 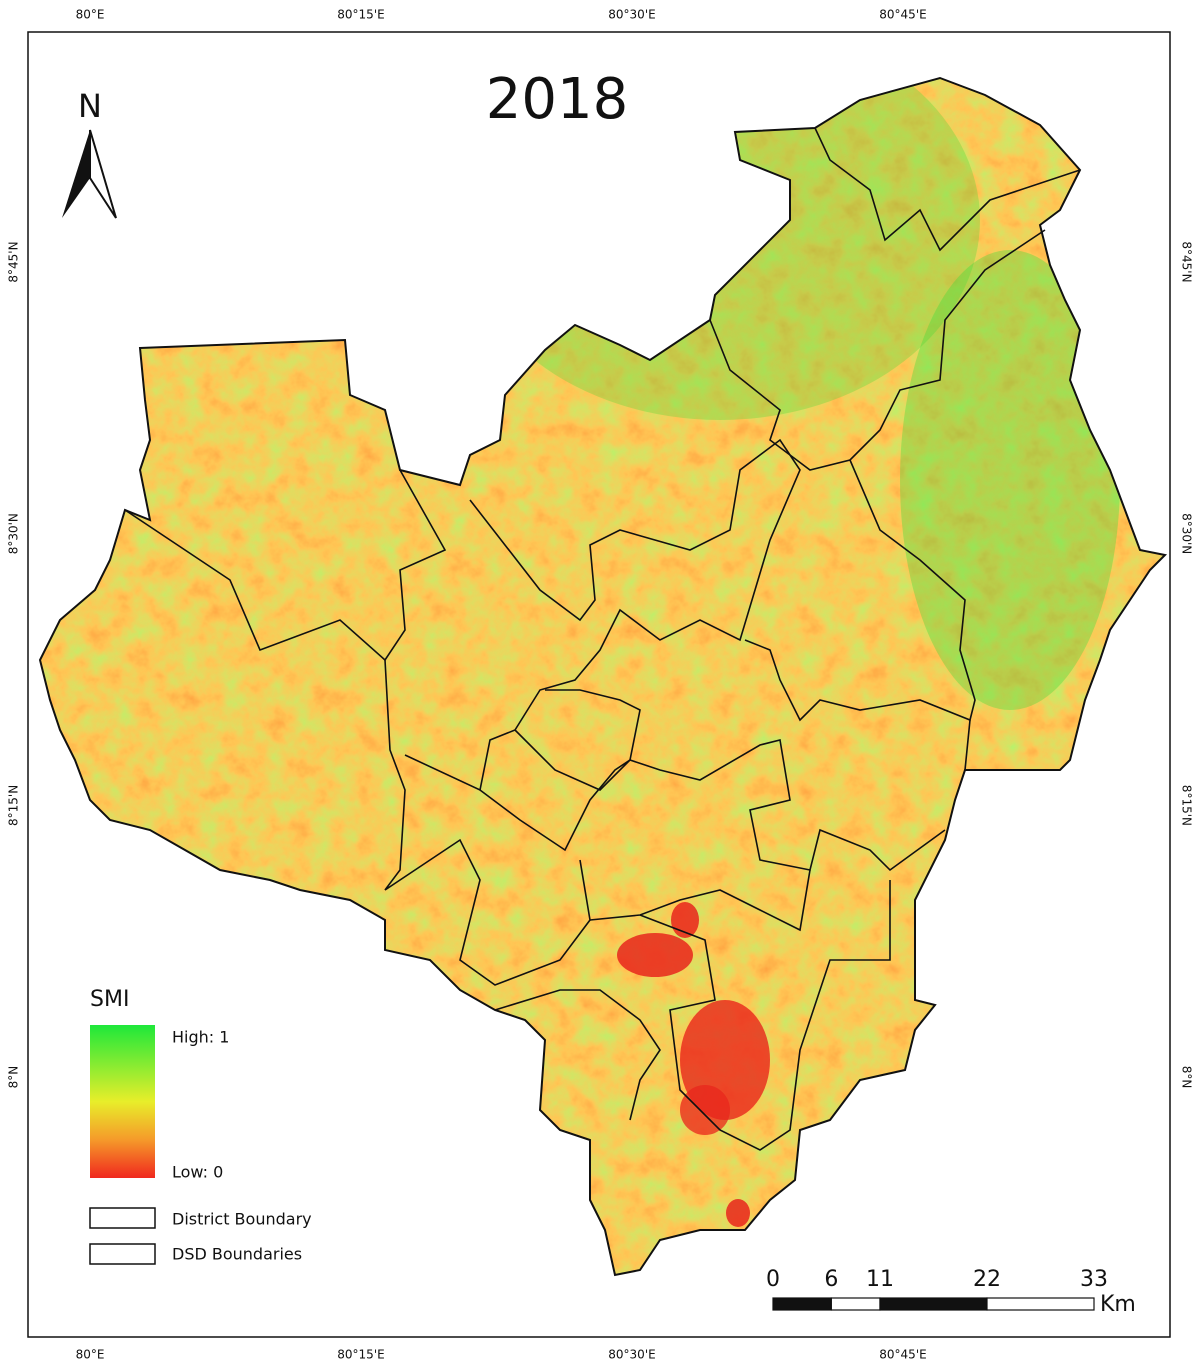 I want to click on north-arrow-right, so click(x=103, y=174).